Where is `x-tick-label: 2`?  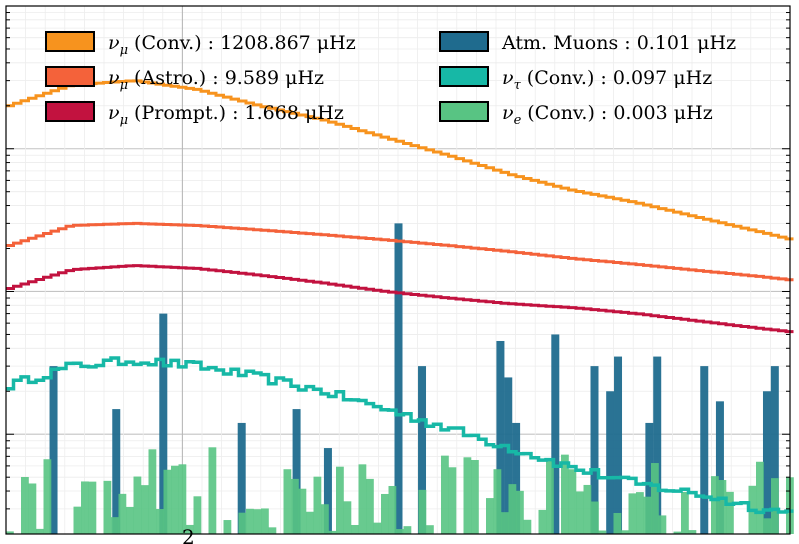
x-tick-label: 2 is located at coordinates (188, 534).